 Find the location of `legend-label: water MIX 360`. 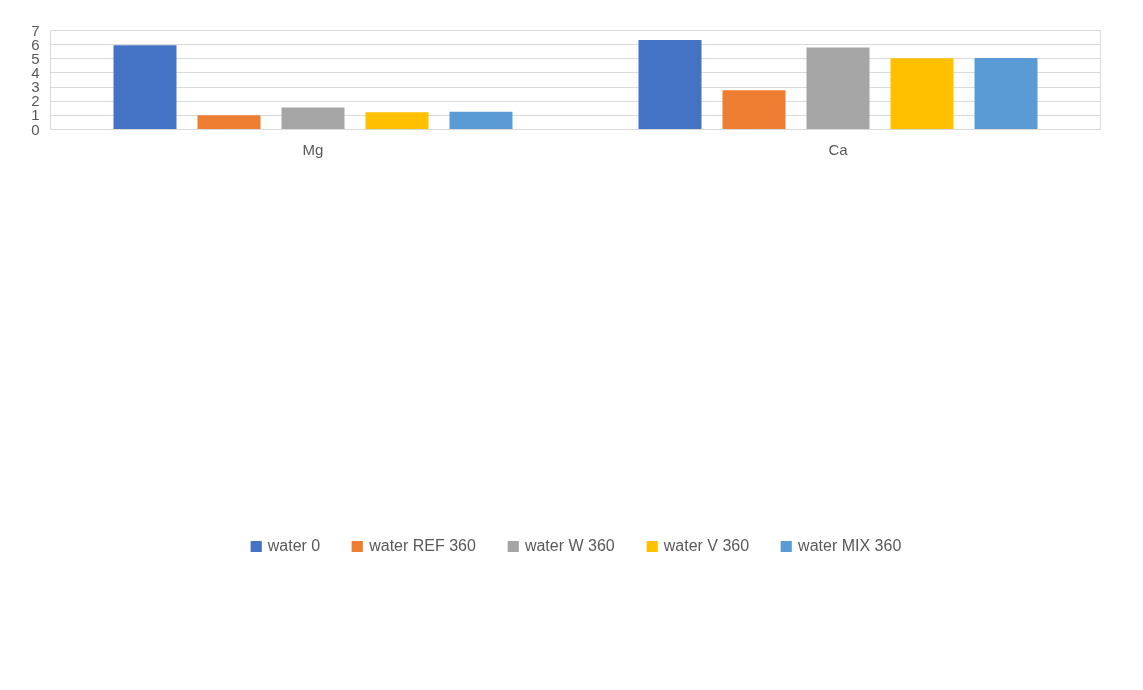

legend-label: water MIX 360 is located at coordinates (850, 545).